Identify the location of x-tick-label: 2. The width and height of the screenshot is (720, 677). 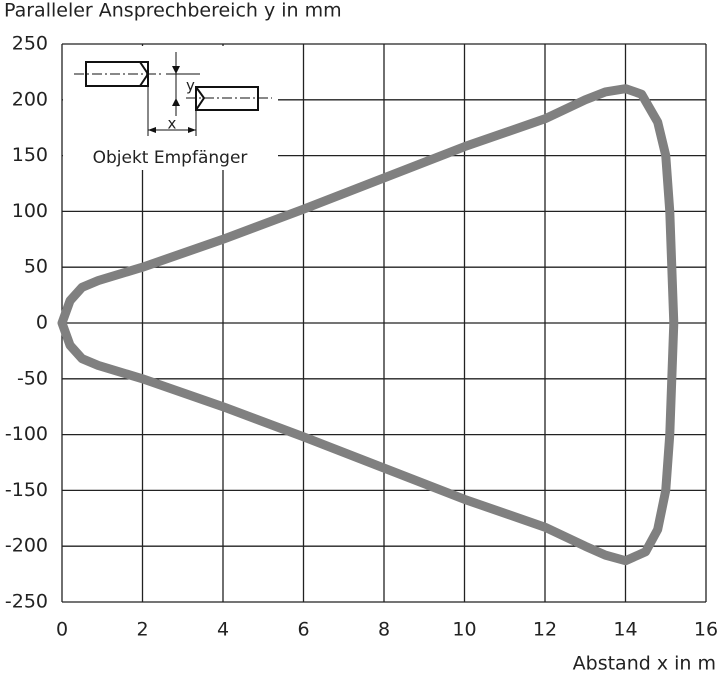
(142, 630).